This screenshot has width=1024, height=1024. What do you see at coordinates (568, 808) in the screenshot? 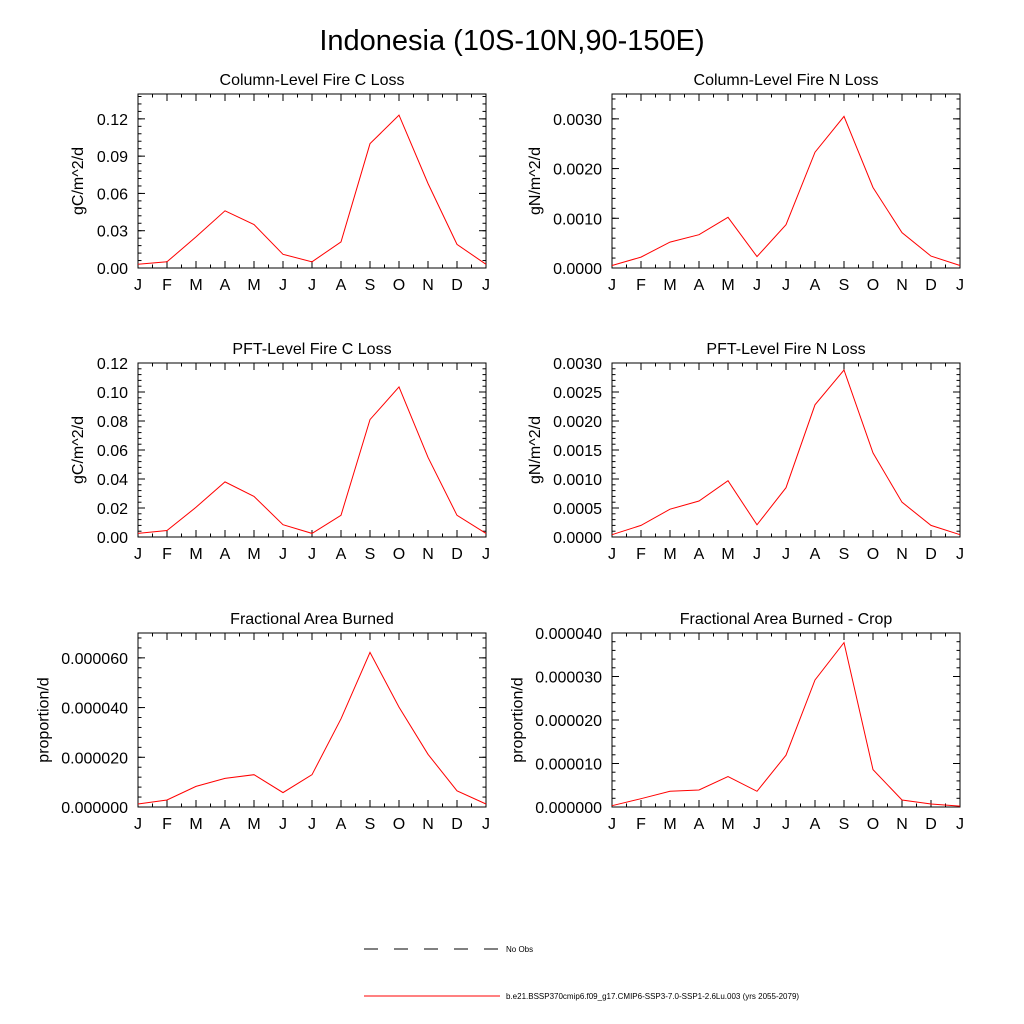
I see `y-tick-label: 0.000000` at bounding box center [568, 808].